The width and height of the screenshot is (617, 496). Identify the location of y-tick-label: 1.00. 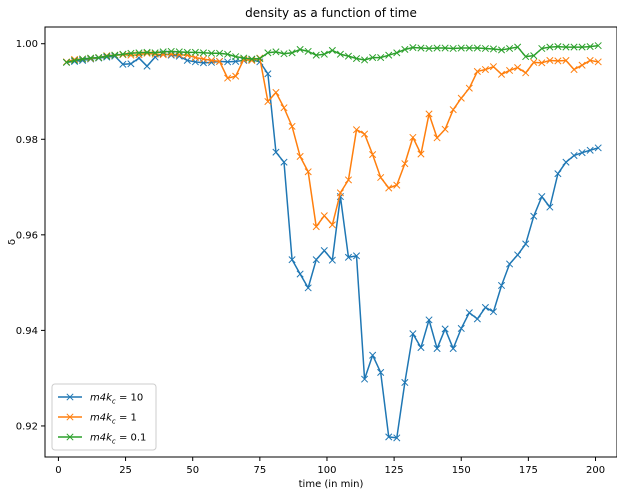
(27, 44).